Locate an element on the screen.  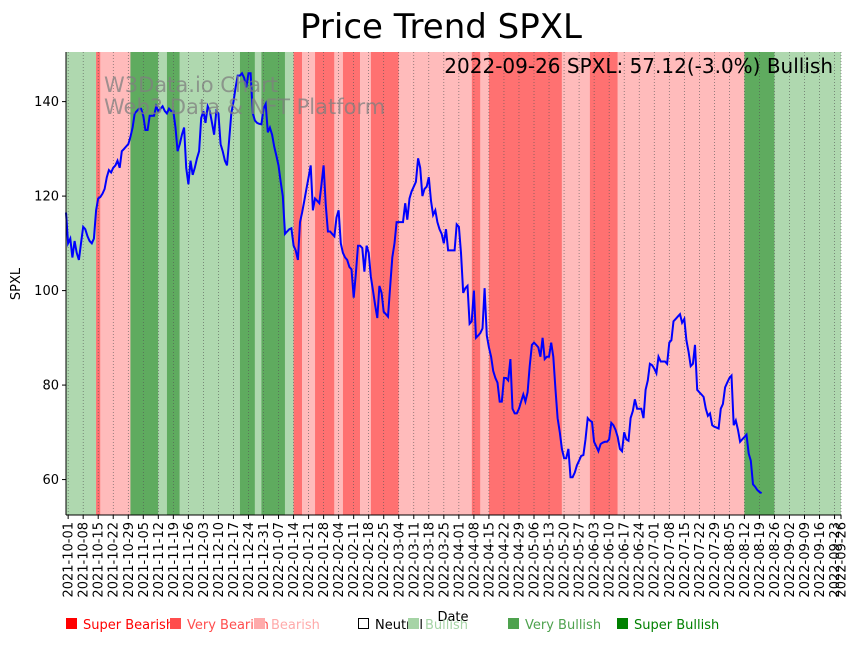
x-tick-label: 2022-03-11 is located at coordinates (414, 560).